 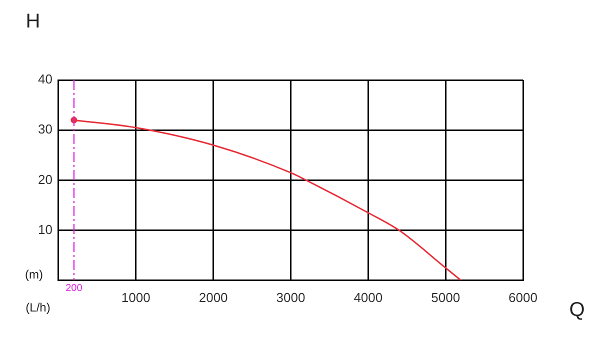 What do you see at coordinates (45, 179) in the screenshot?
I see `y-tick-label: 20` at bounding box center [45, 179].